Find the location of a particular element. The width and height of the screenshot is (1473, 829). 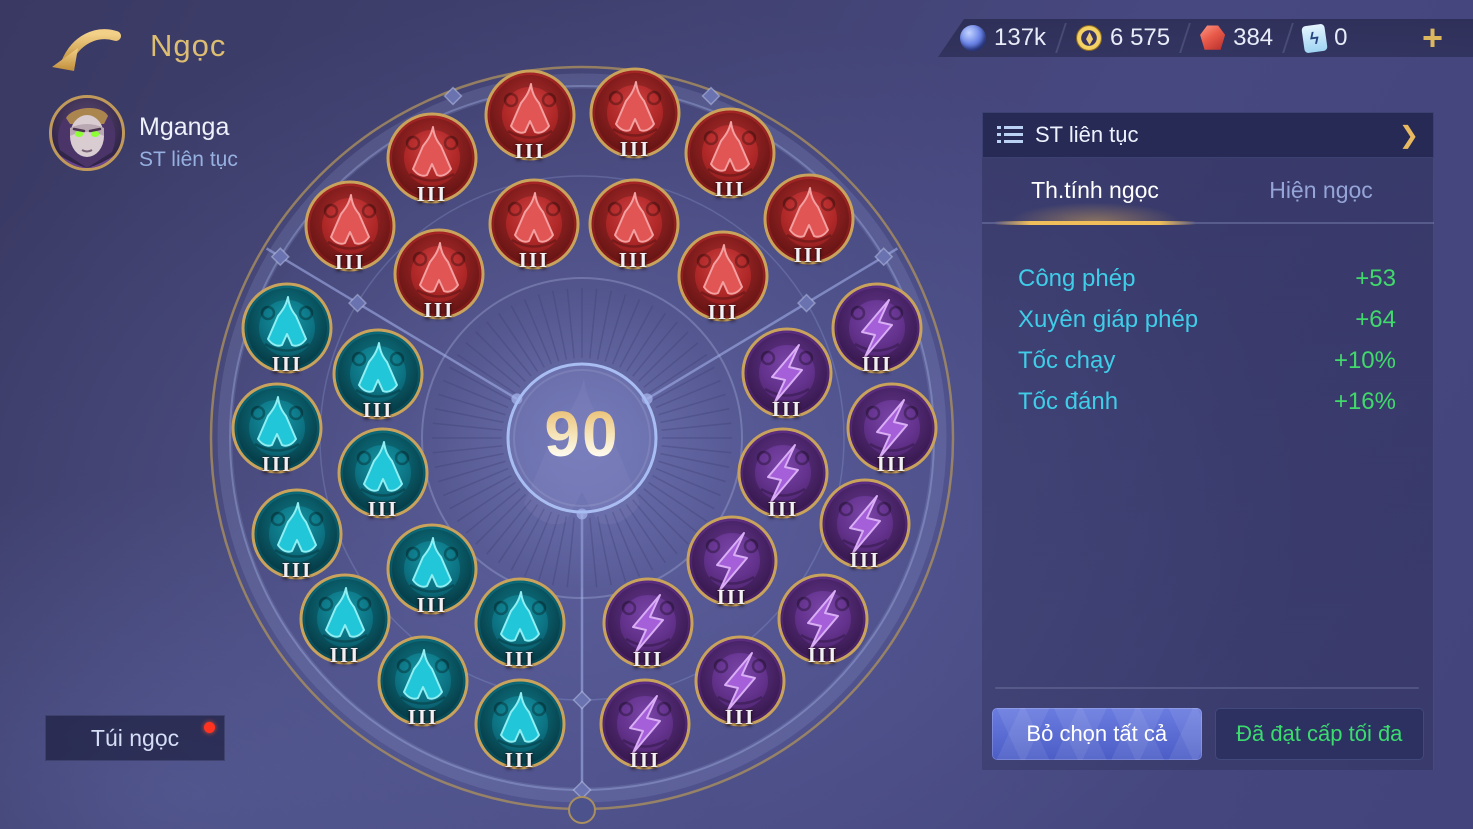

gem-purple-24: III is located at coordinates (783, 481).